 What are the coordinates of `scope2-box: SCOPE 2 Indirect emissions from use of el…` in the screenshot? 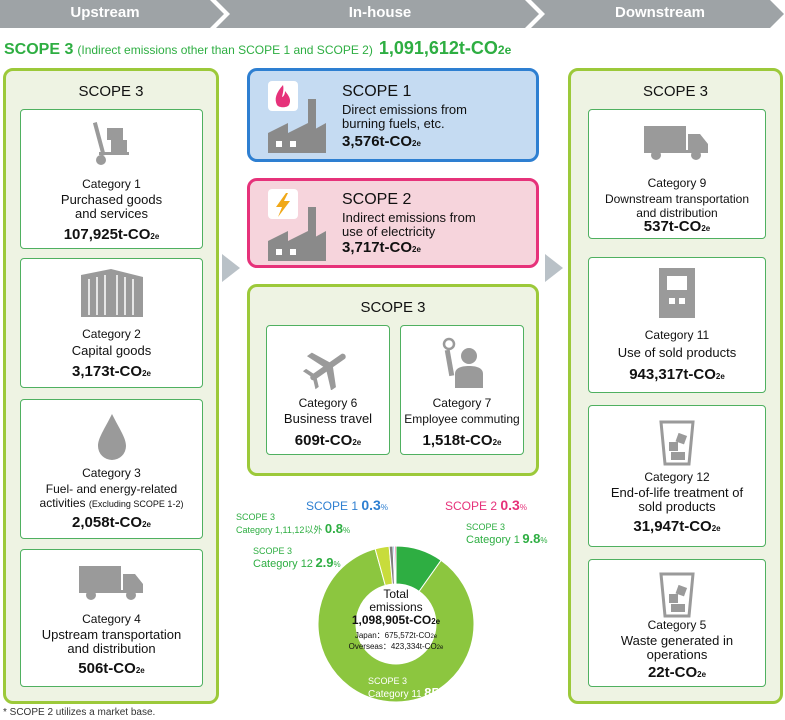 It's located at (393, 223).